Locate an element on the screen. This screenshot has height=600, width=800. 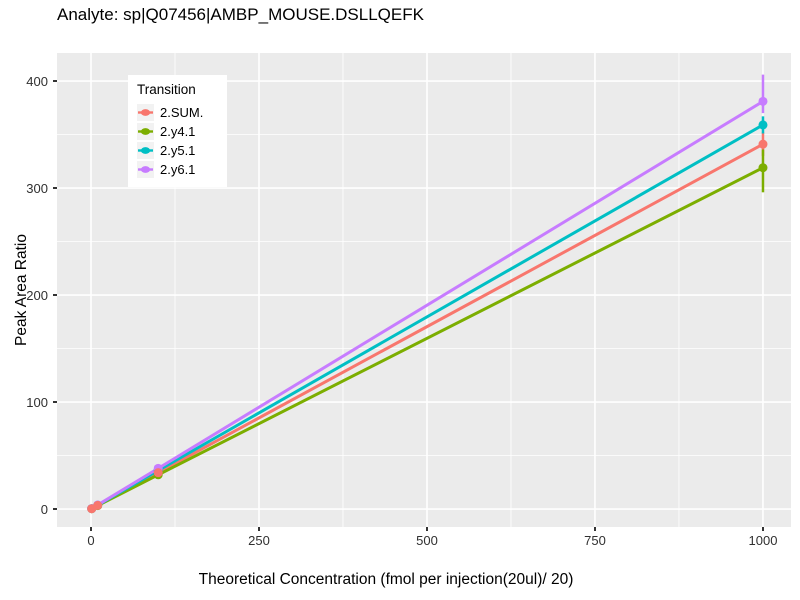
legend: Transition 2.SUM. 2.y4.1 2.y5.1 2.y6.1 is located at coordinates (177, 131).